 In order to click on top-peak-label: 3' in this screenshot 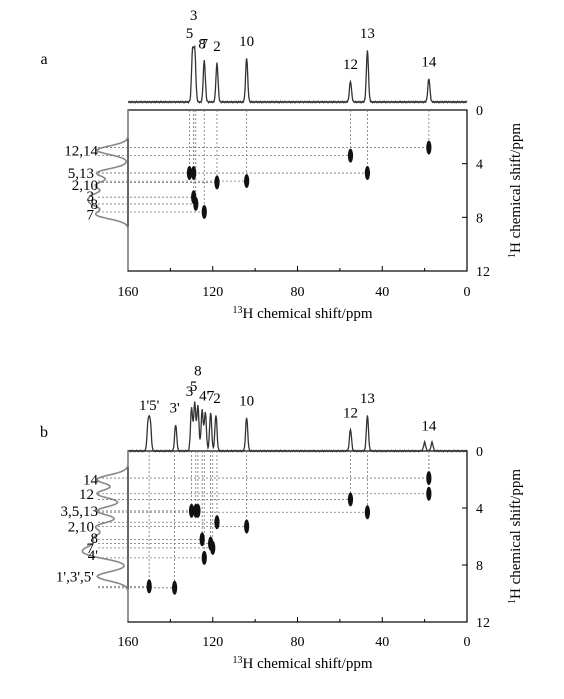, I will do `click(175, 409)`.